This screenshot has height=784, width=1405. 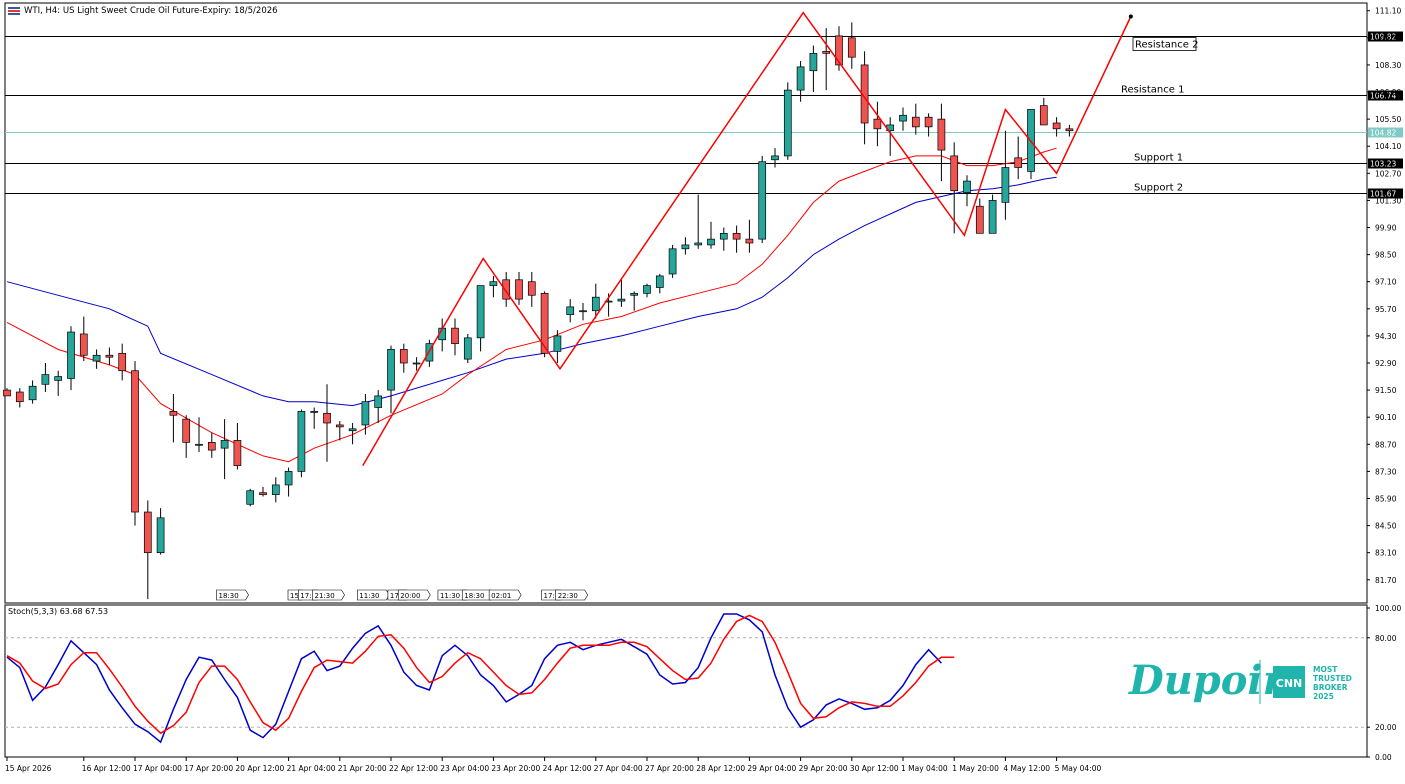 What do you see at coordinates (771, 768) in the screenshot?
I see `time-tick-label-14: 29 Apr 04:00` at bounding box center [771, 768].